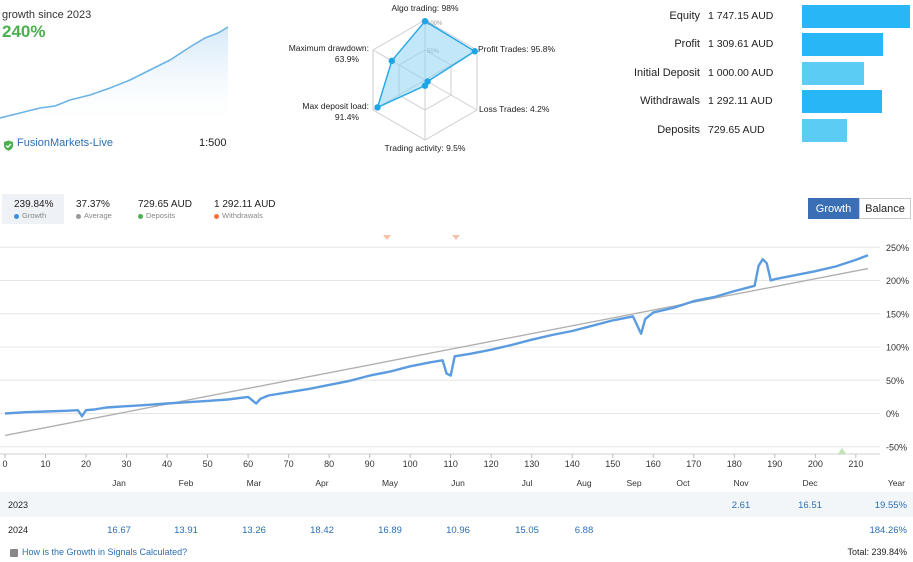 The height and width of the screenshot is (562, 913). I want to click on month-header: Feb, so click(186, 483).